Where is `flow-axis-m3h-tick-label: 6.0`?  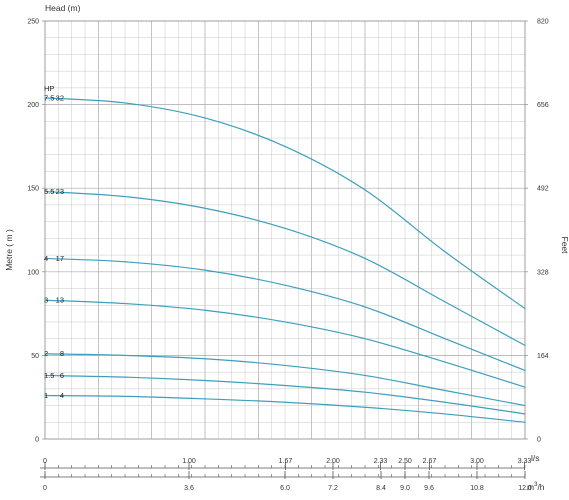 flow-axis-m3h-tick-label: 6.0 is located at coordinates (285, 488).